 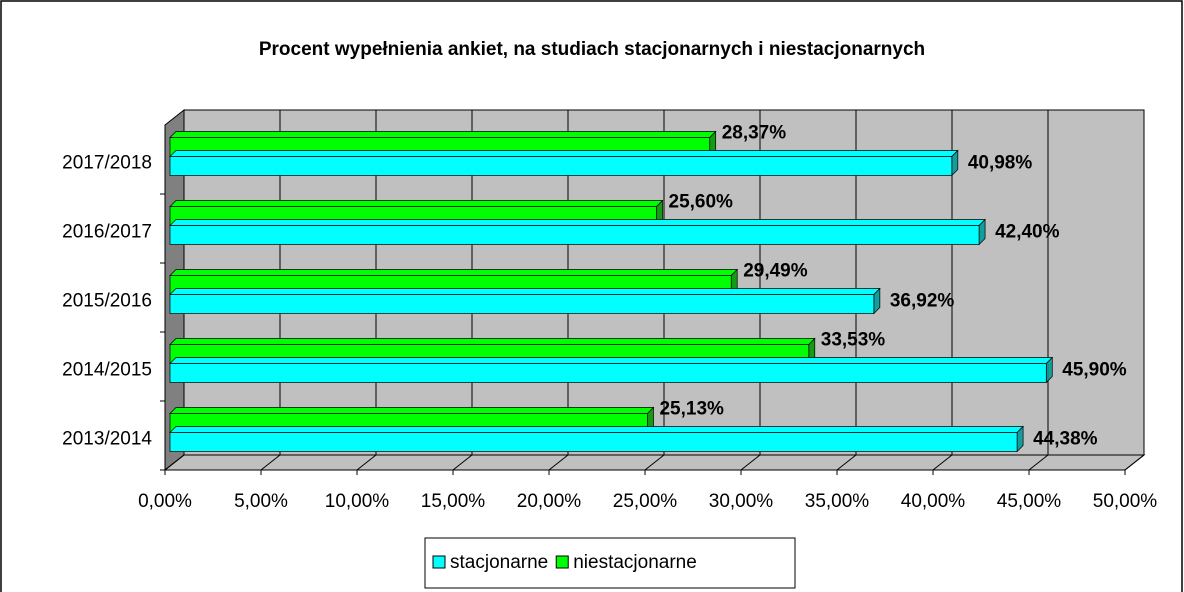 I want to click on x-tick-label: 45,00%, so click(x=1029, y=501).